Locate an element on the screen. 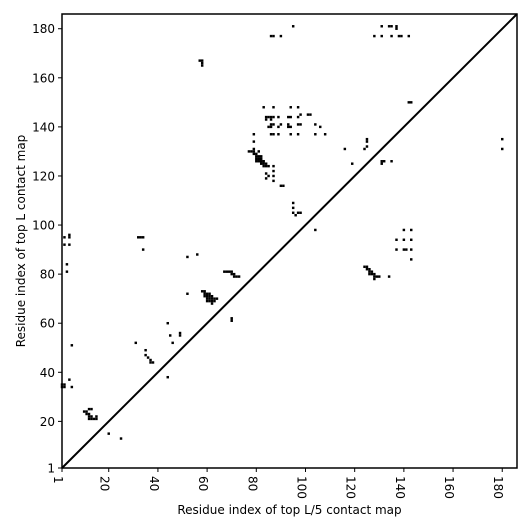  x-tick-label: 100 is located at coordinates (301, 487).